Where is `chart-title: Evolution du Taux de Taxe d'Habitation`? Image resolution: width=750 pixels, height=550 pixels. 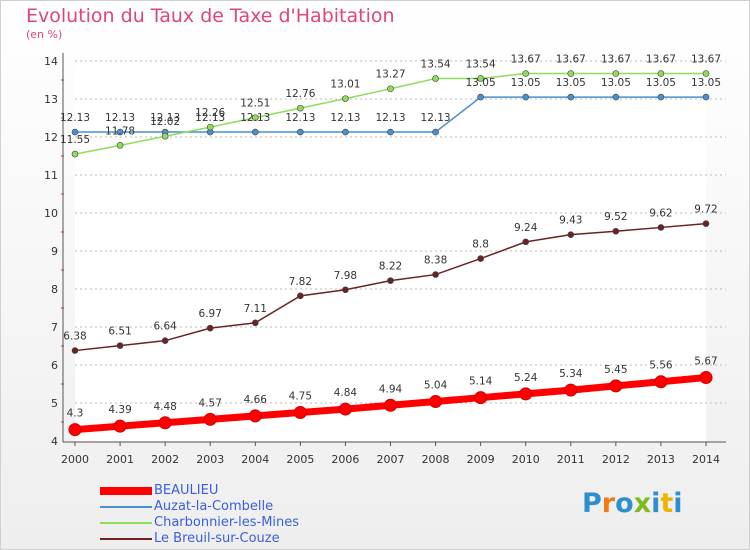 chart-title: Evolution du Taux de Taxe d'Habitation is located at coordinates (210, 16).